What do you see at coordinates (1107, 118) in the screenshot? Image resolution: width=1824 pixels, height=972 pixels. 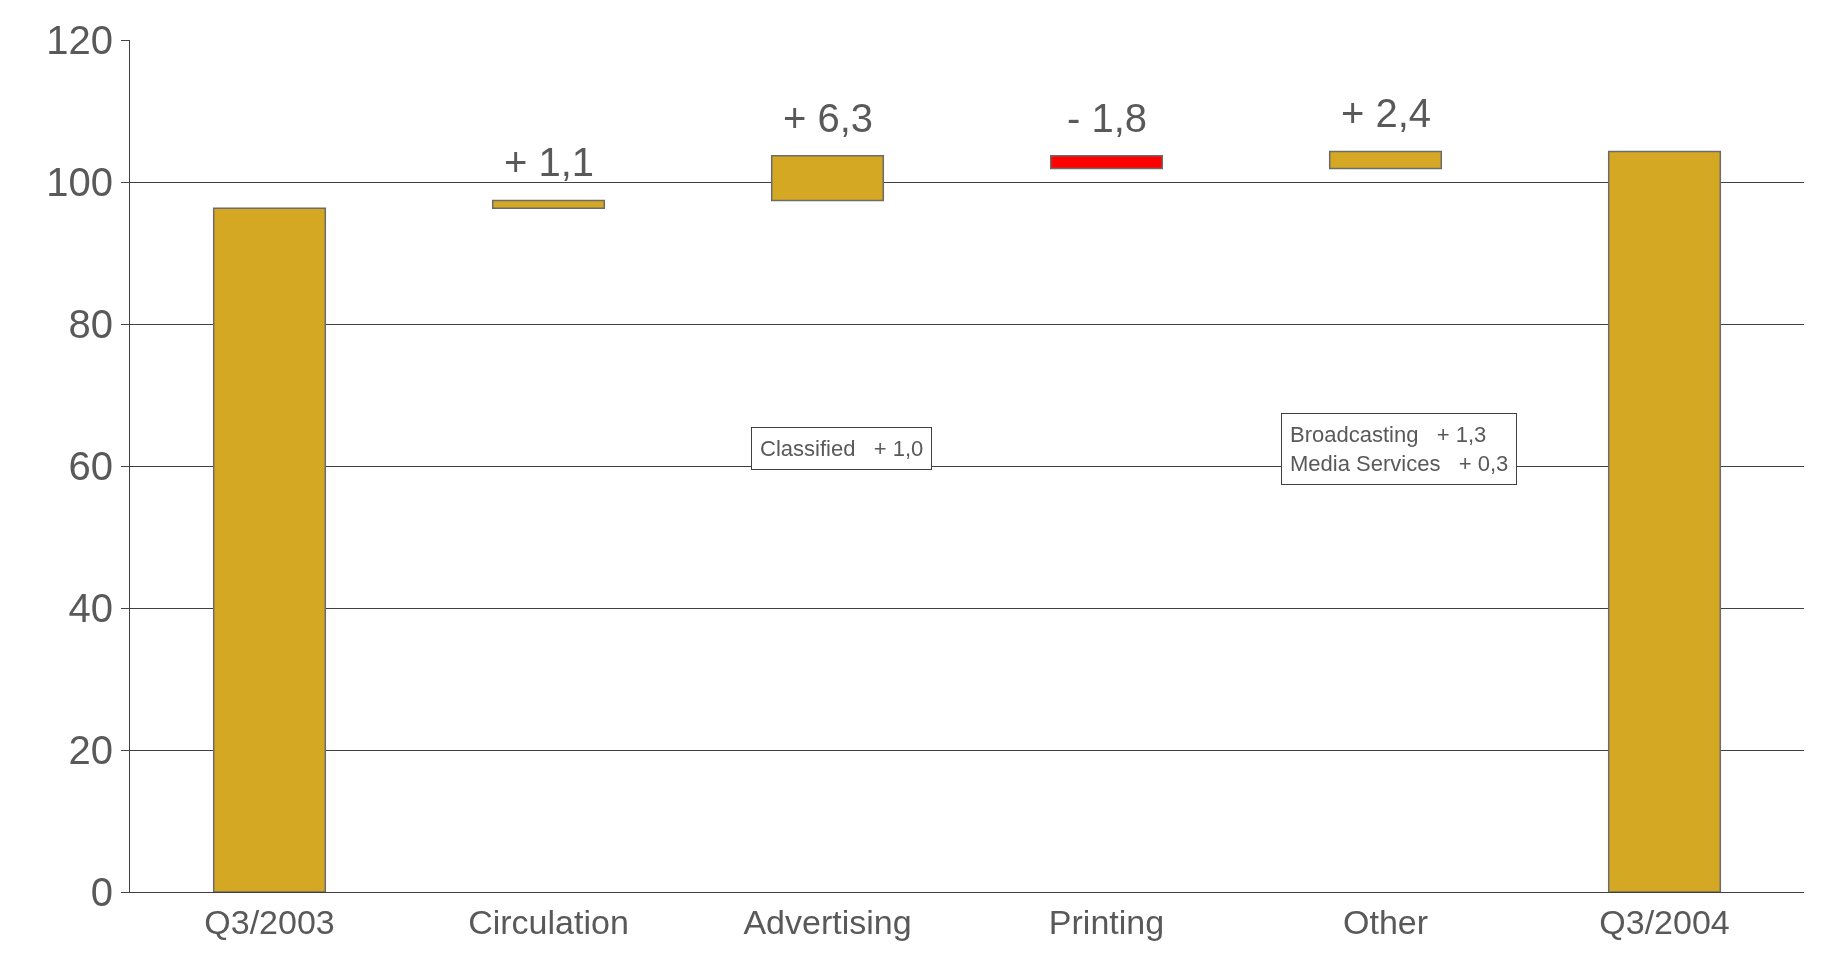 I see `data-label: - 1,8` at bounding box center [1107, 118].